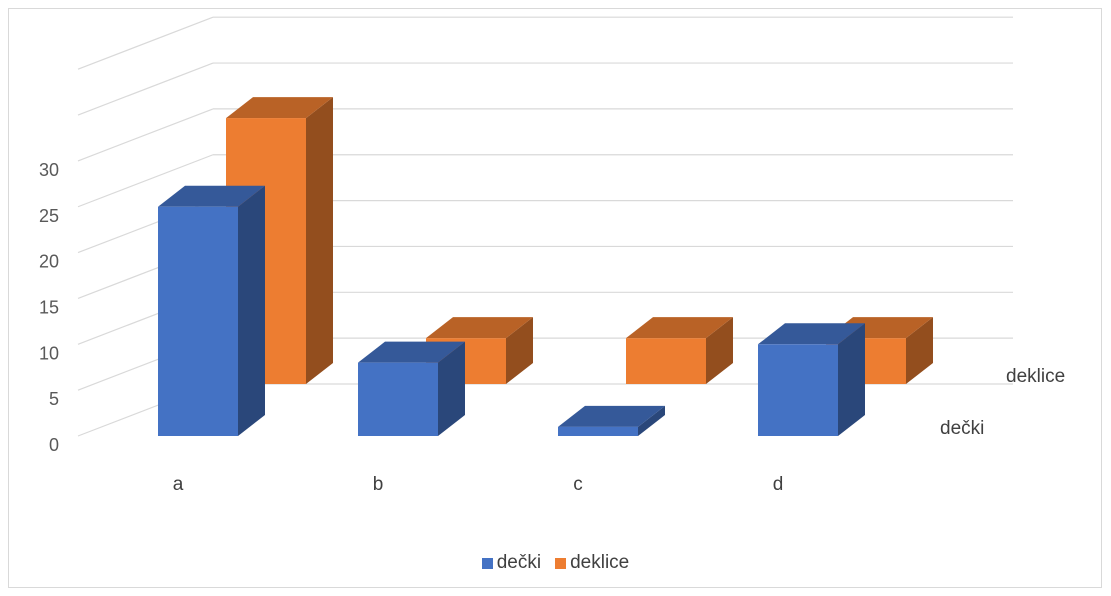  I want to click on x-tick-label-c: c, so click(578, 484).